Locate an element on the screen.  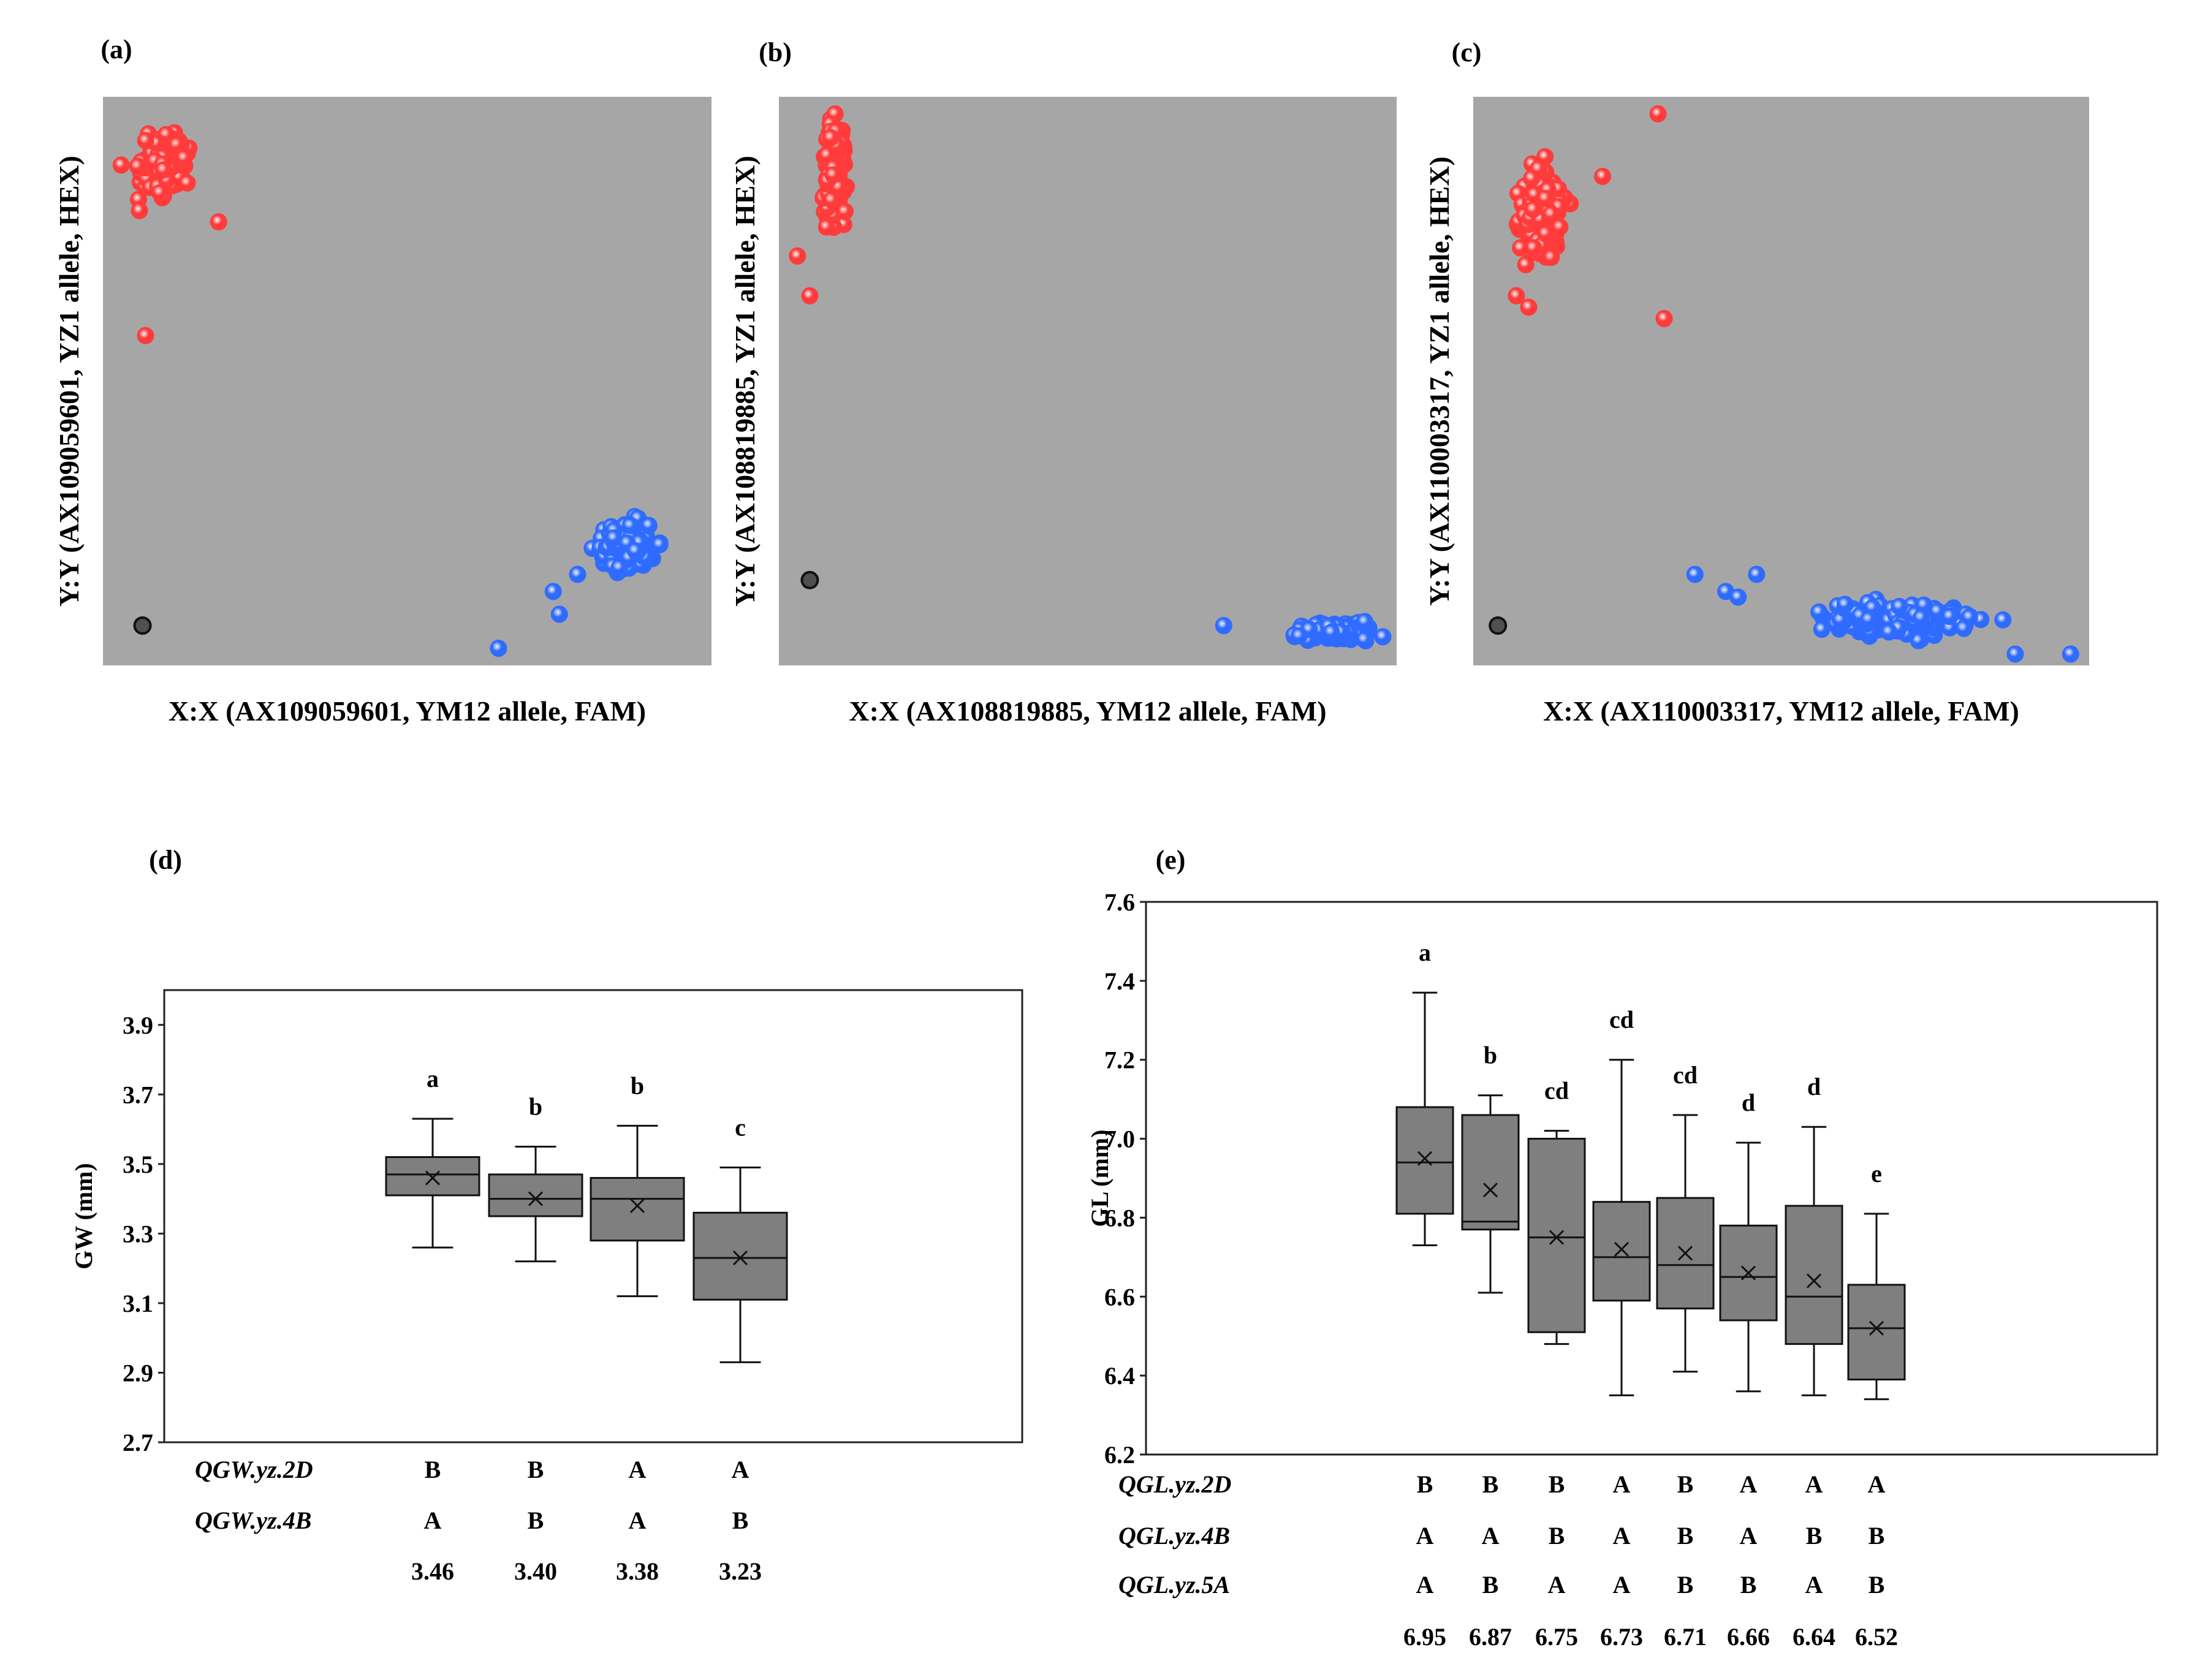
mean-value-label: 3.46 is located at coordinates (433, 1571).